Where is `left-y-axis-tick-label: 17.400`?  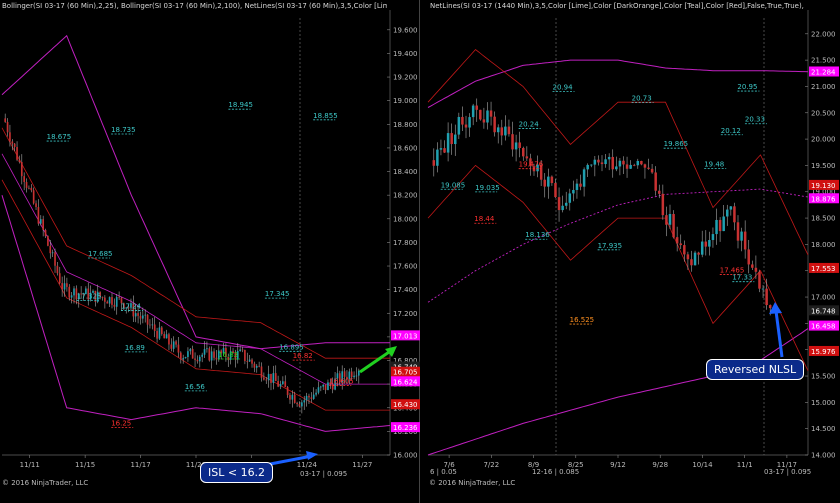
left-y-axis-tick-label: 17.400 is located at coordinates (405, 290).